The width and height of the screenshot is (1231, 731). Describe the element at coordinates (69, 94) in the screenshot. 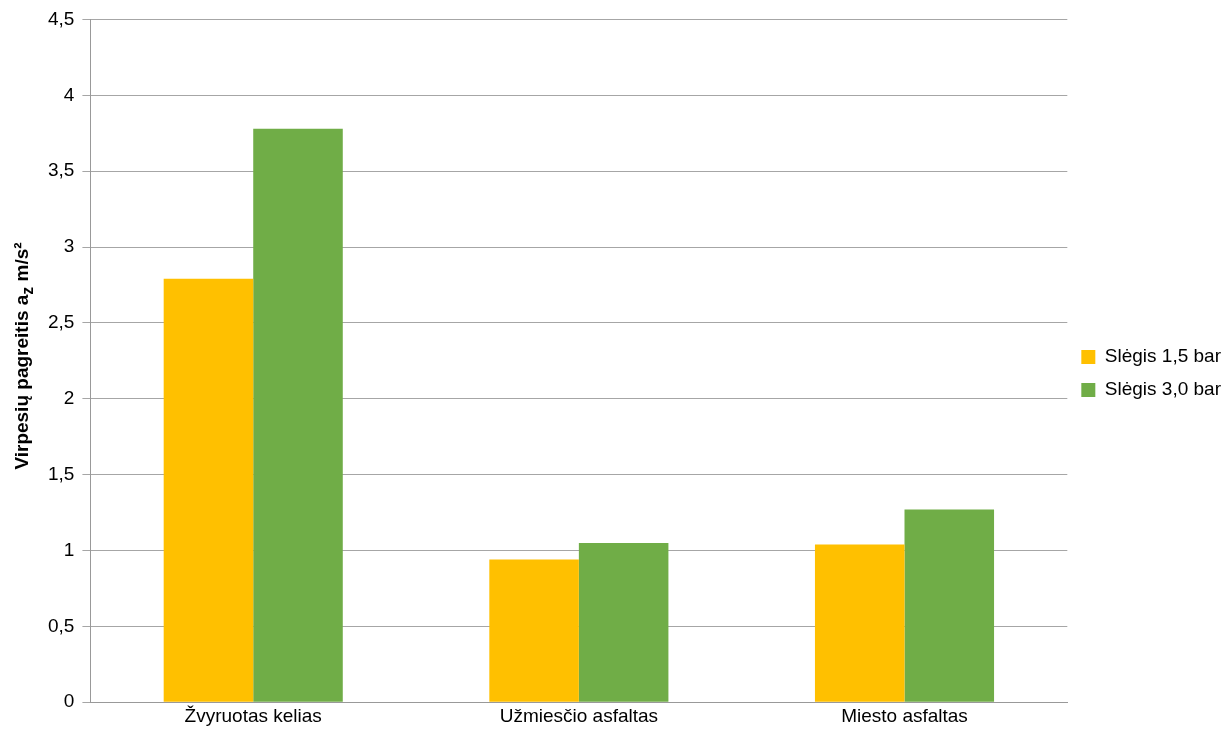

I see `y-tick-label: 4` at that location.